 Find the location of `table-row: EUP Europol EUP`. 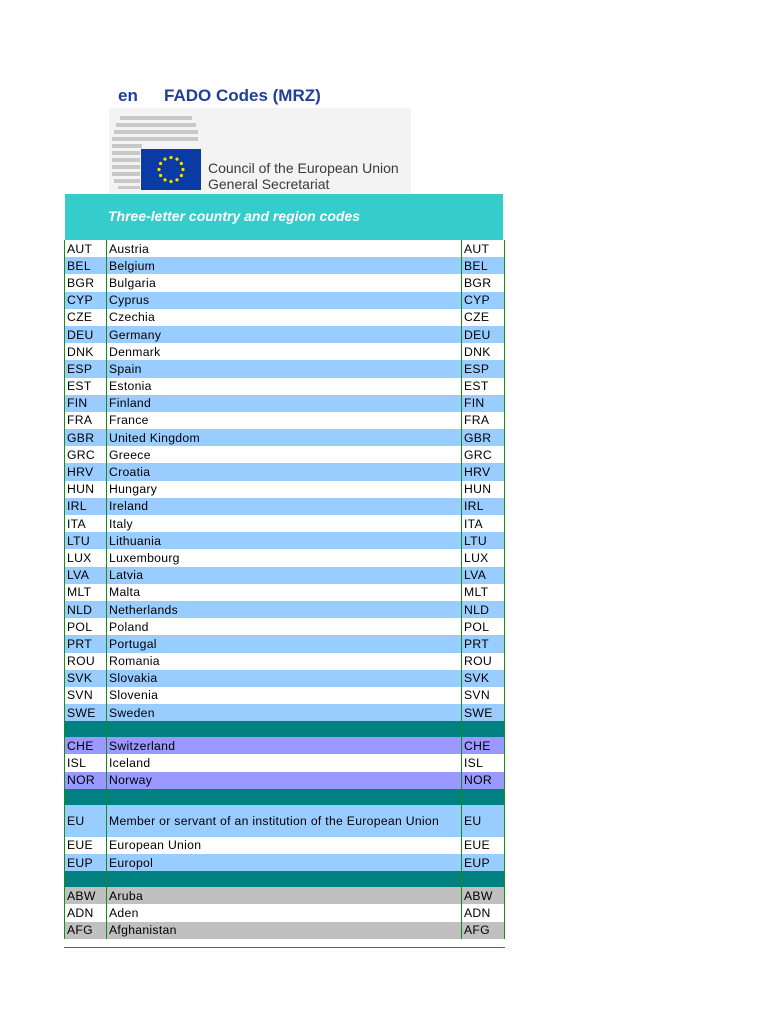

table-row: EUP Europol EUP is located at coordinates (284, 863).